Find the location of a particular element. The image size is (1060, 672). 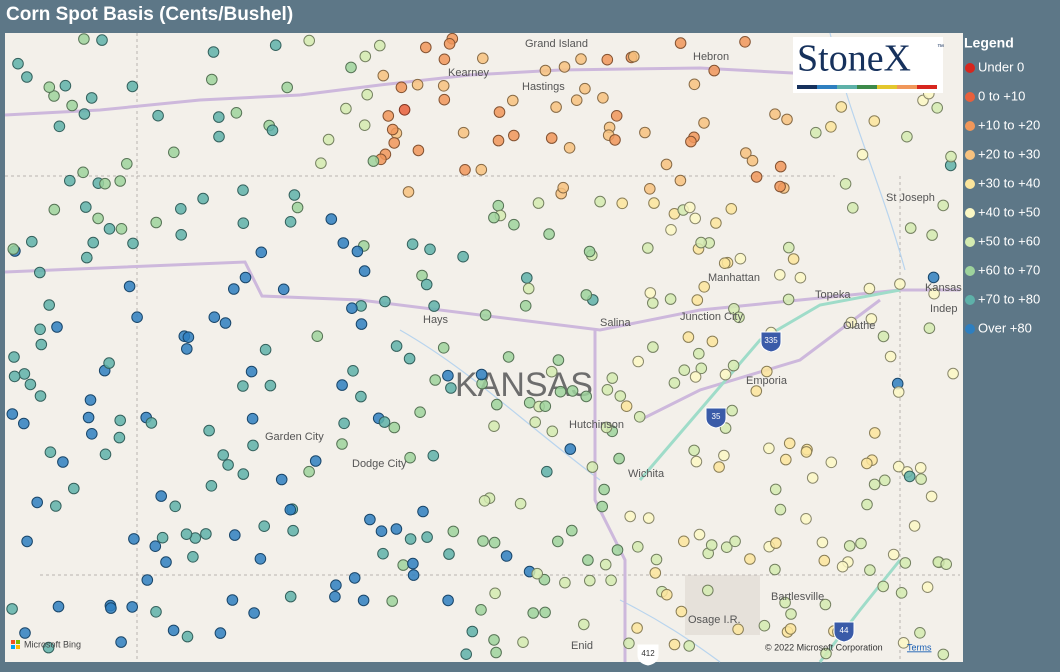

terms-link: Terms is located at coordinates (919, 647).